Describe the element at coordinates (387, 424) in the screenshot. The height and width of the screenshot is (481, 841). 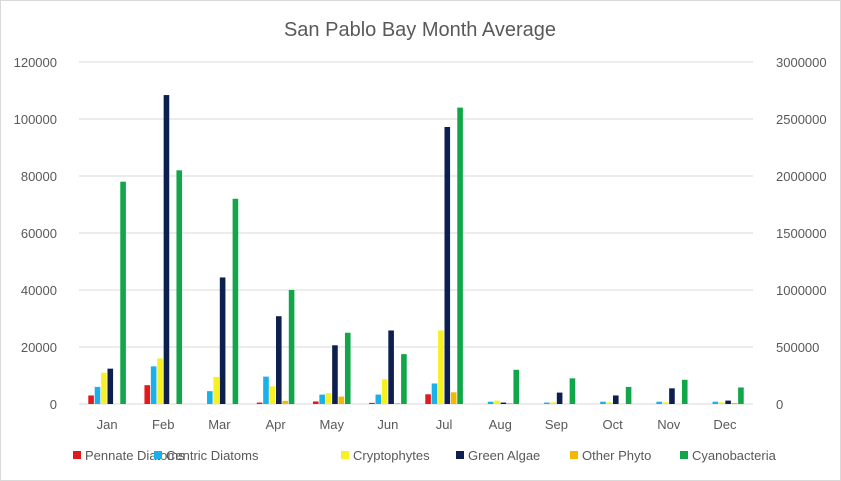
I see `x-tick-label: Jun` at that location.